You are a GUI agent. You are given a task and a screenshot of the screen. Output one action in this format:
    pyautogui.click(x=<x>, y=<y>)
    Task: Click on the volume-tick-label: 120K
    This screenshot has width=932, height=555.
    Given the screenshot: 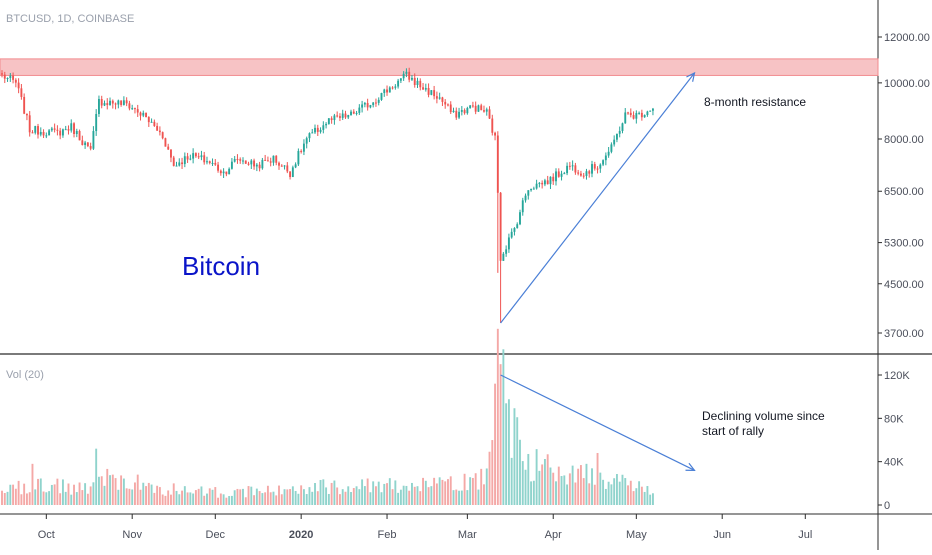 What is the action you would take?
    pyautogui.click(x=897, y=376)
    